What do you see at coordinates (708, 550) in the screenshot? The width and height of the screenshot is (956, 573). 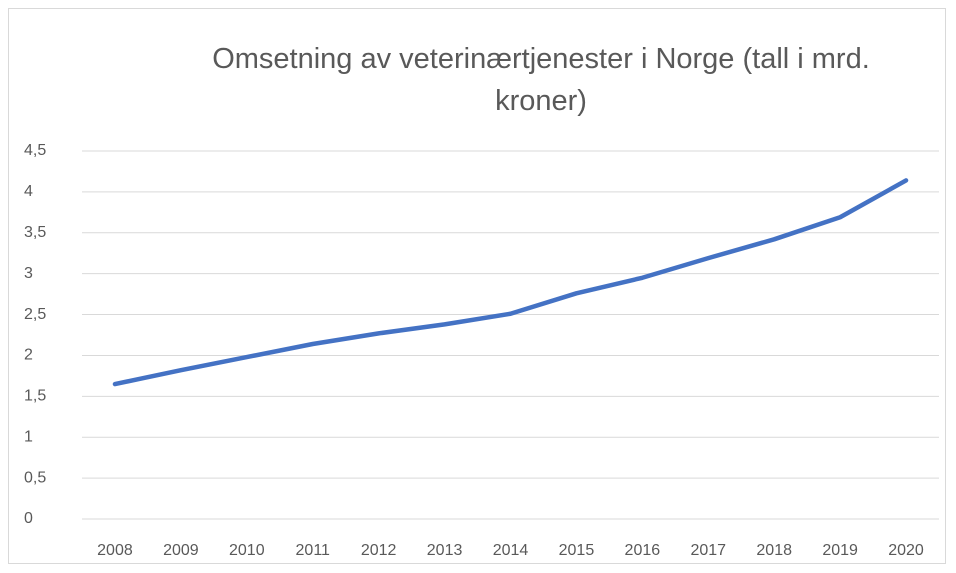 I see `x-tick-label: 2017` at bounding box center [708, 550].